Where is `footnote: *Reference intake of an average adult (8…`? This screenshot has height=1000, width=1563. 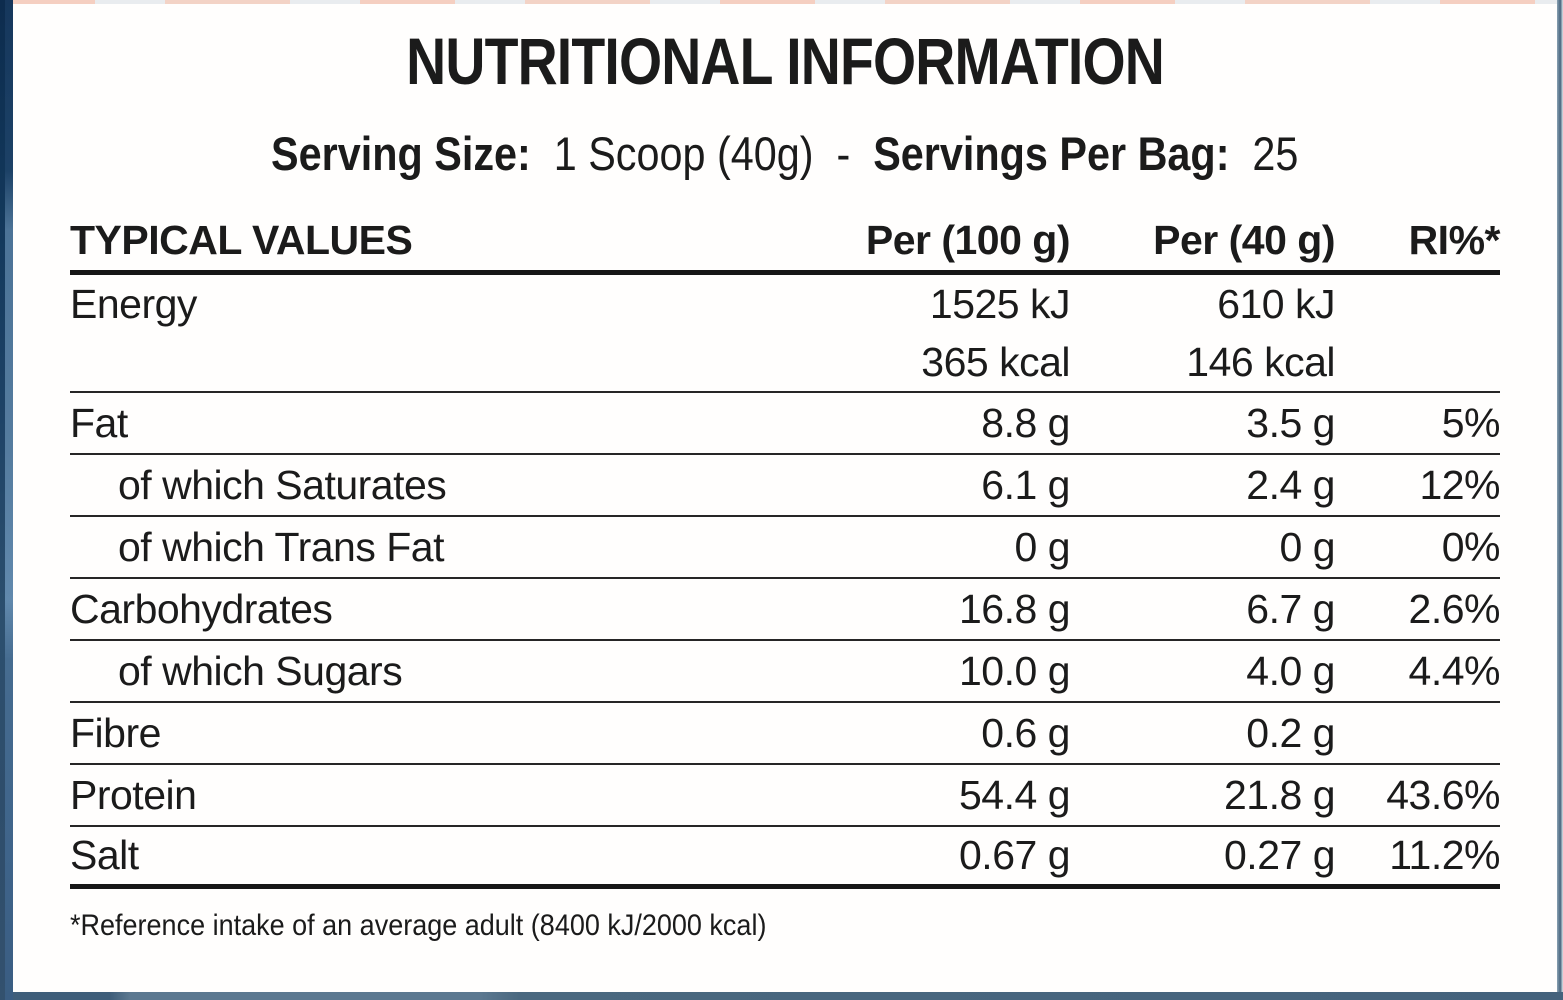
footnote: *Reference intake of an average adult (8… is located at coordinates (813, 925).